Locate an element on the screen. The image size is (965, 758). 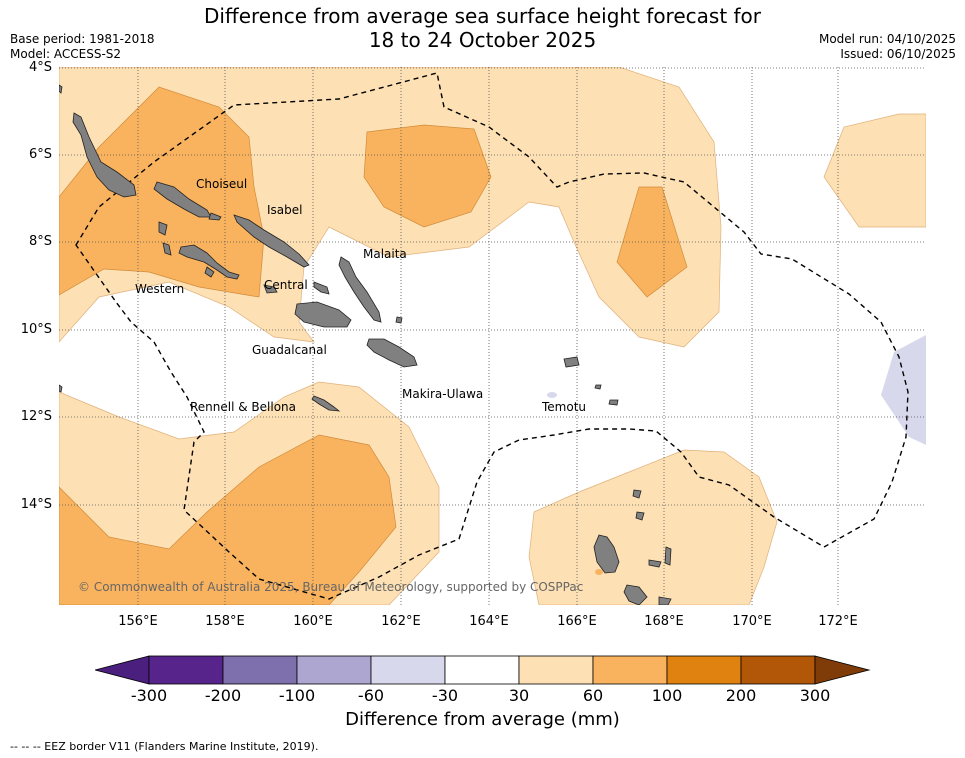
colorbar-extend-low is located at coordinates (122, 670).